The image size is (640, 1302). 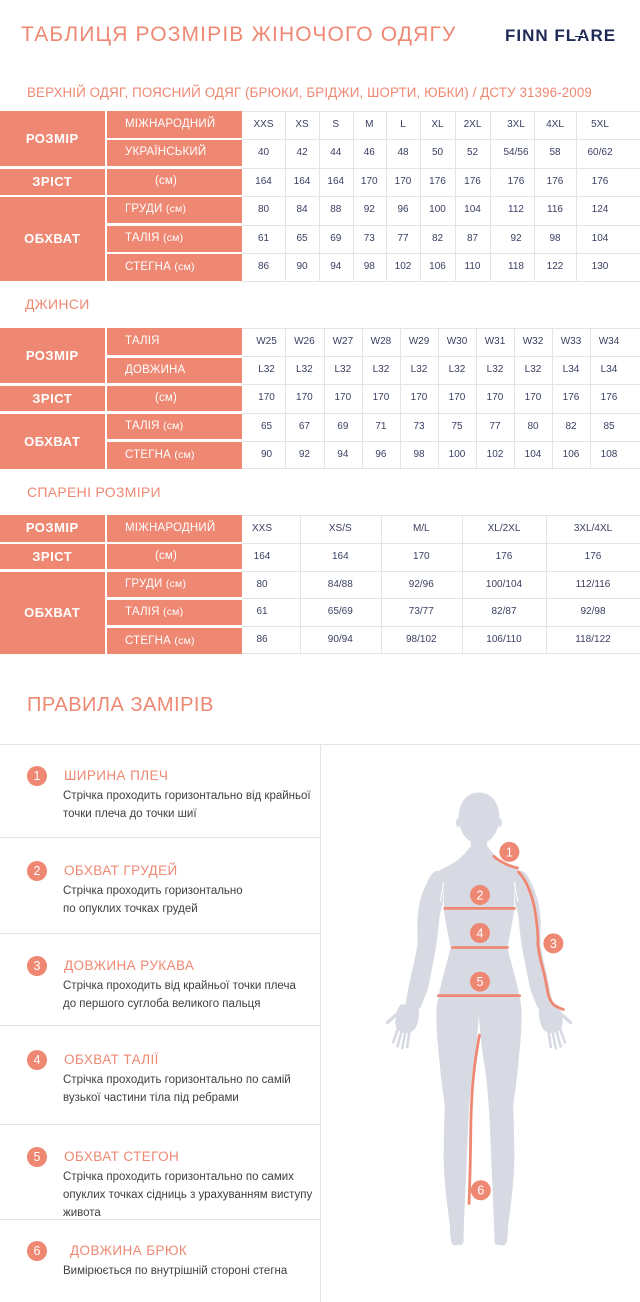 I want to click on svg-text: 2, so click(x=480, y=896).